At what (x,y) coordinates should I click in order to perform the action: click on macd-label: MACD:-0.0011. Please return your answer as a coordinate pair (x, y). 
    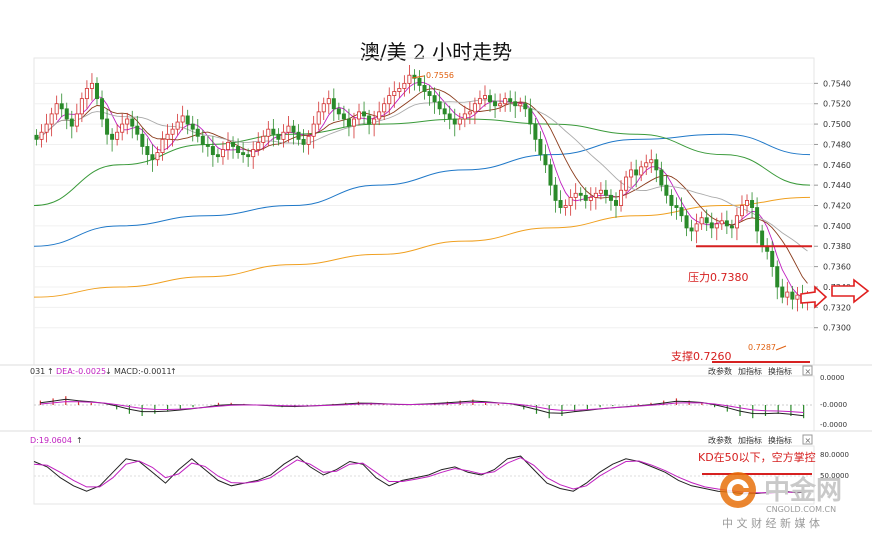
    Looking at the image, I should click on (143, 371).